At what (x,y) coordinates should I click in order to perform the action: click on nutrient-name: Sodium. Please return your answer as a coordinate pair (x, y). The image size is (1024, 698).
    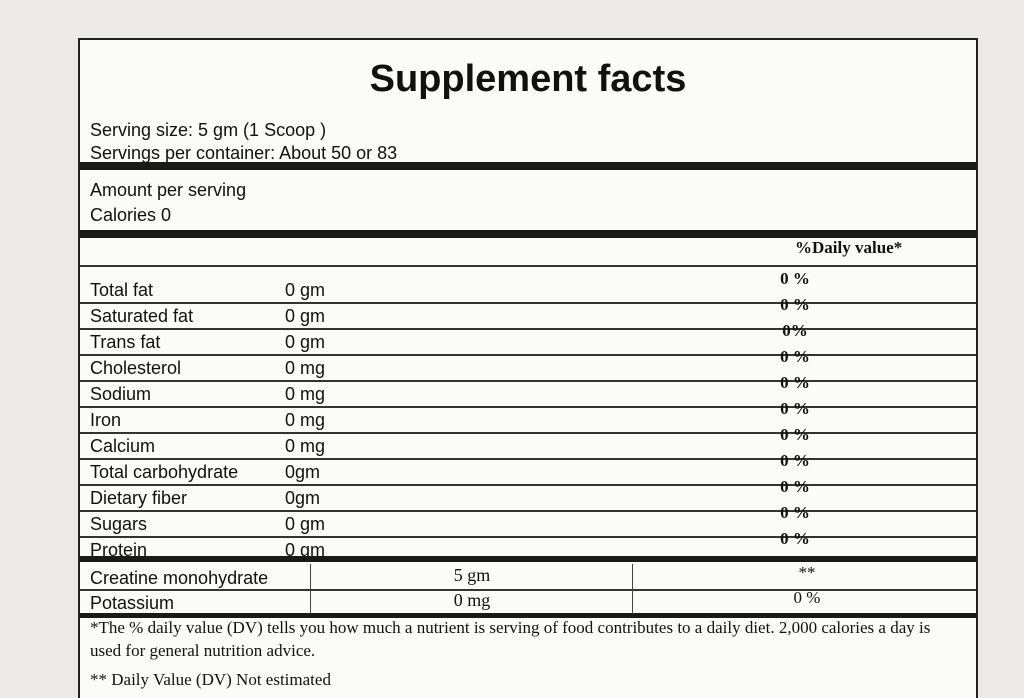
    Looking at the image, I should click on (121, 394).